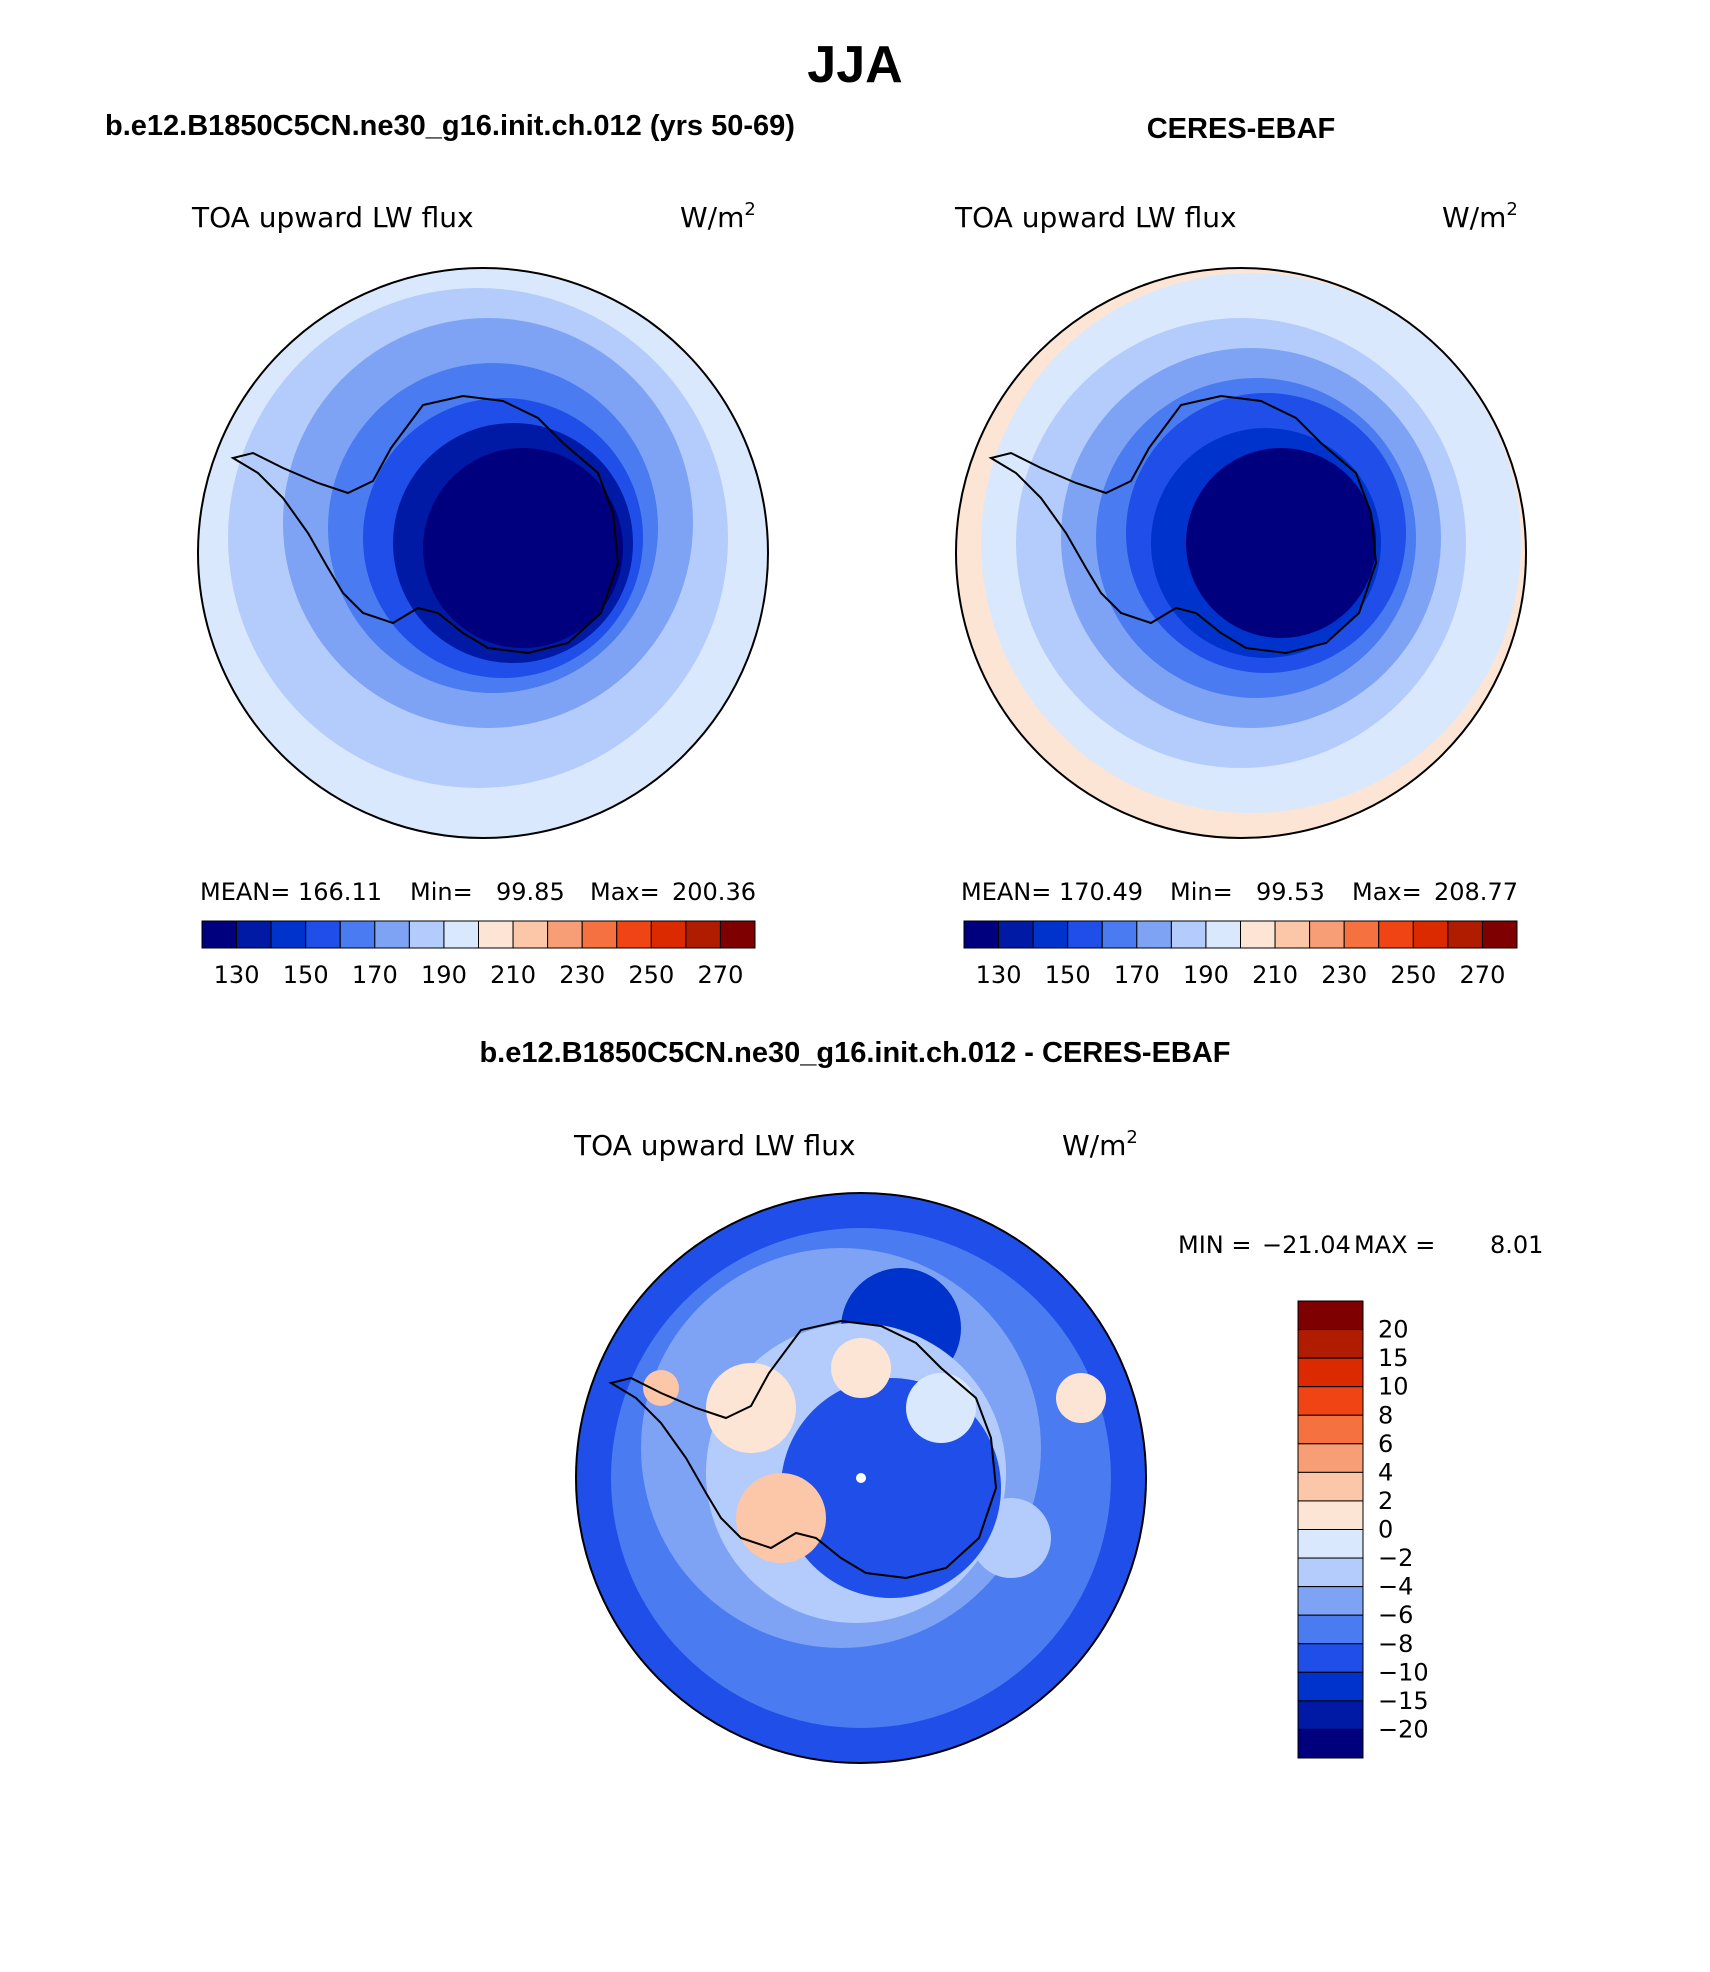 This screenshot has height=1972, width=1710. What do you see at coordinates (718, 216) in the screenshot?
I see `panel-1-units: W/m2` at bounding box center [718, 216].